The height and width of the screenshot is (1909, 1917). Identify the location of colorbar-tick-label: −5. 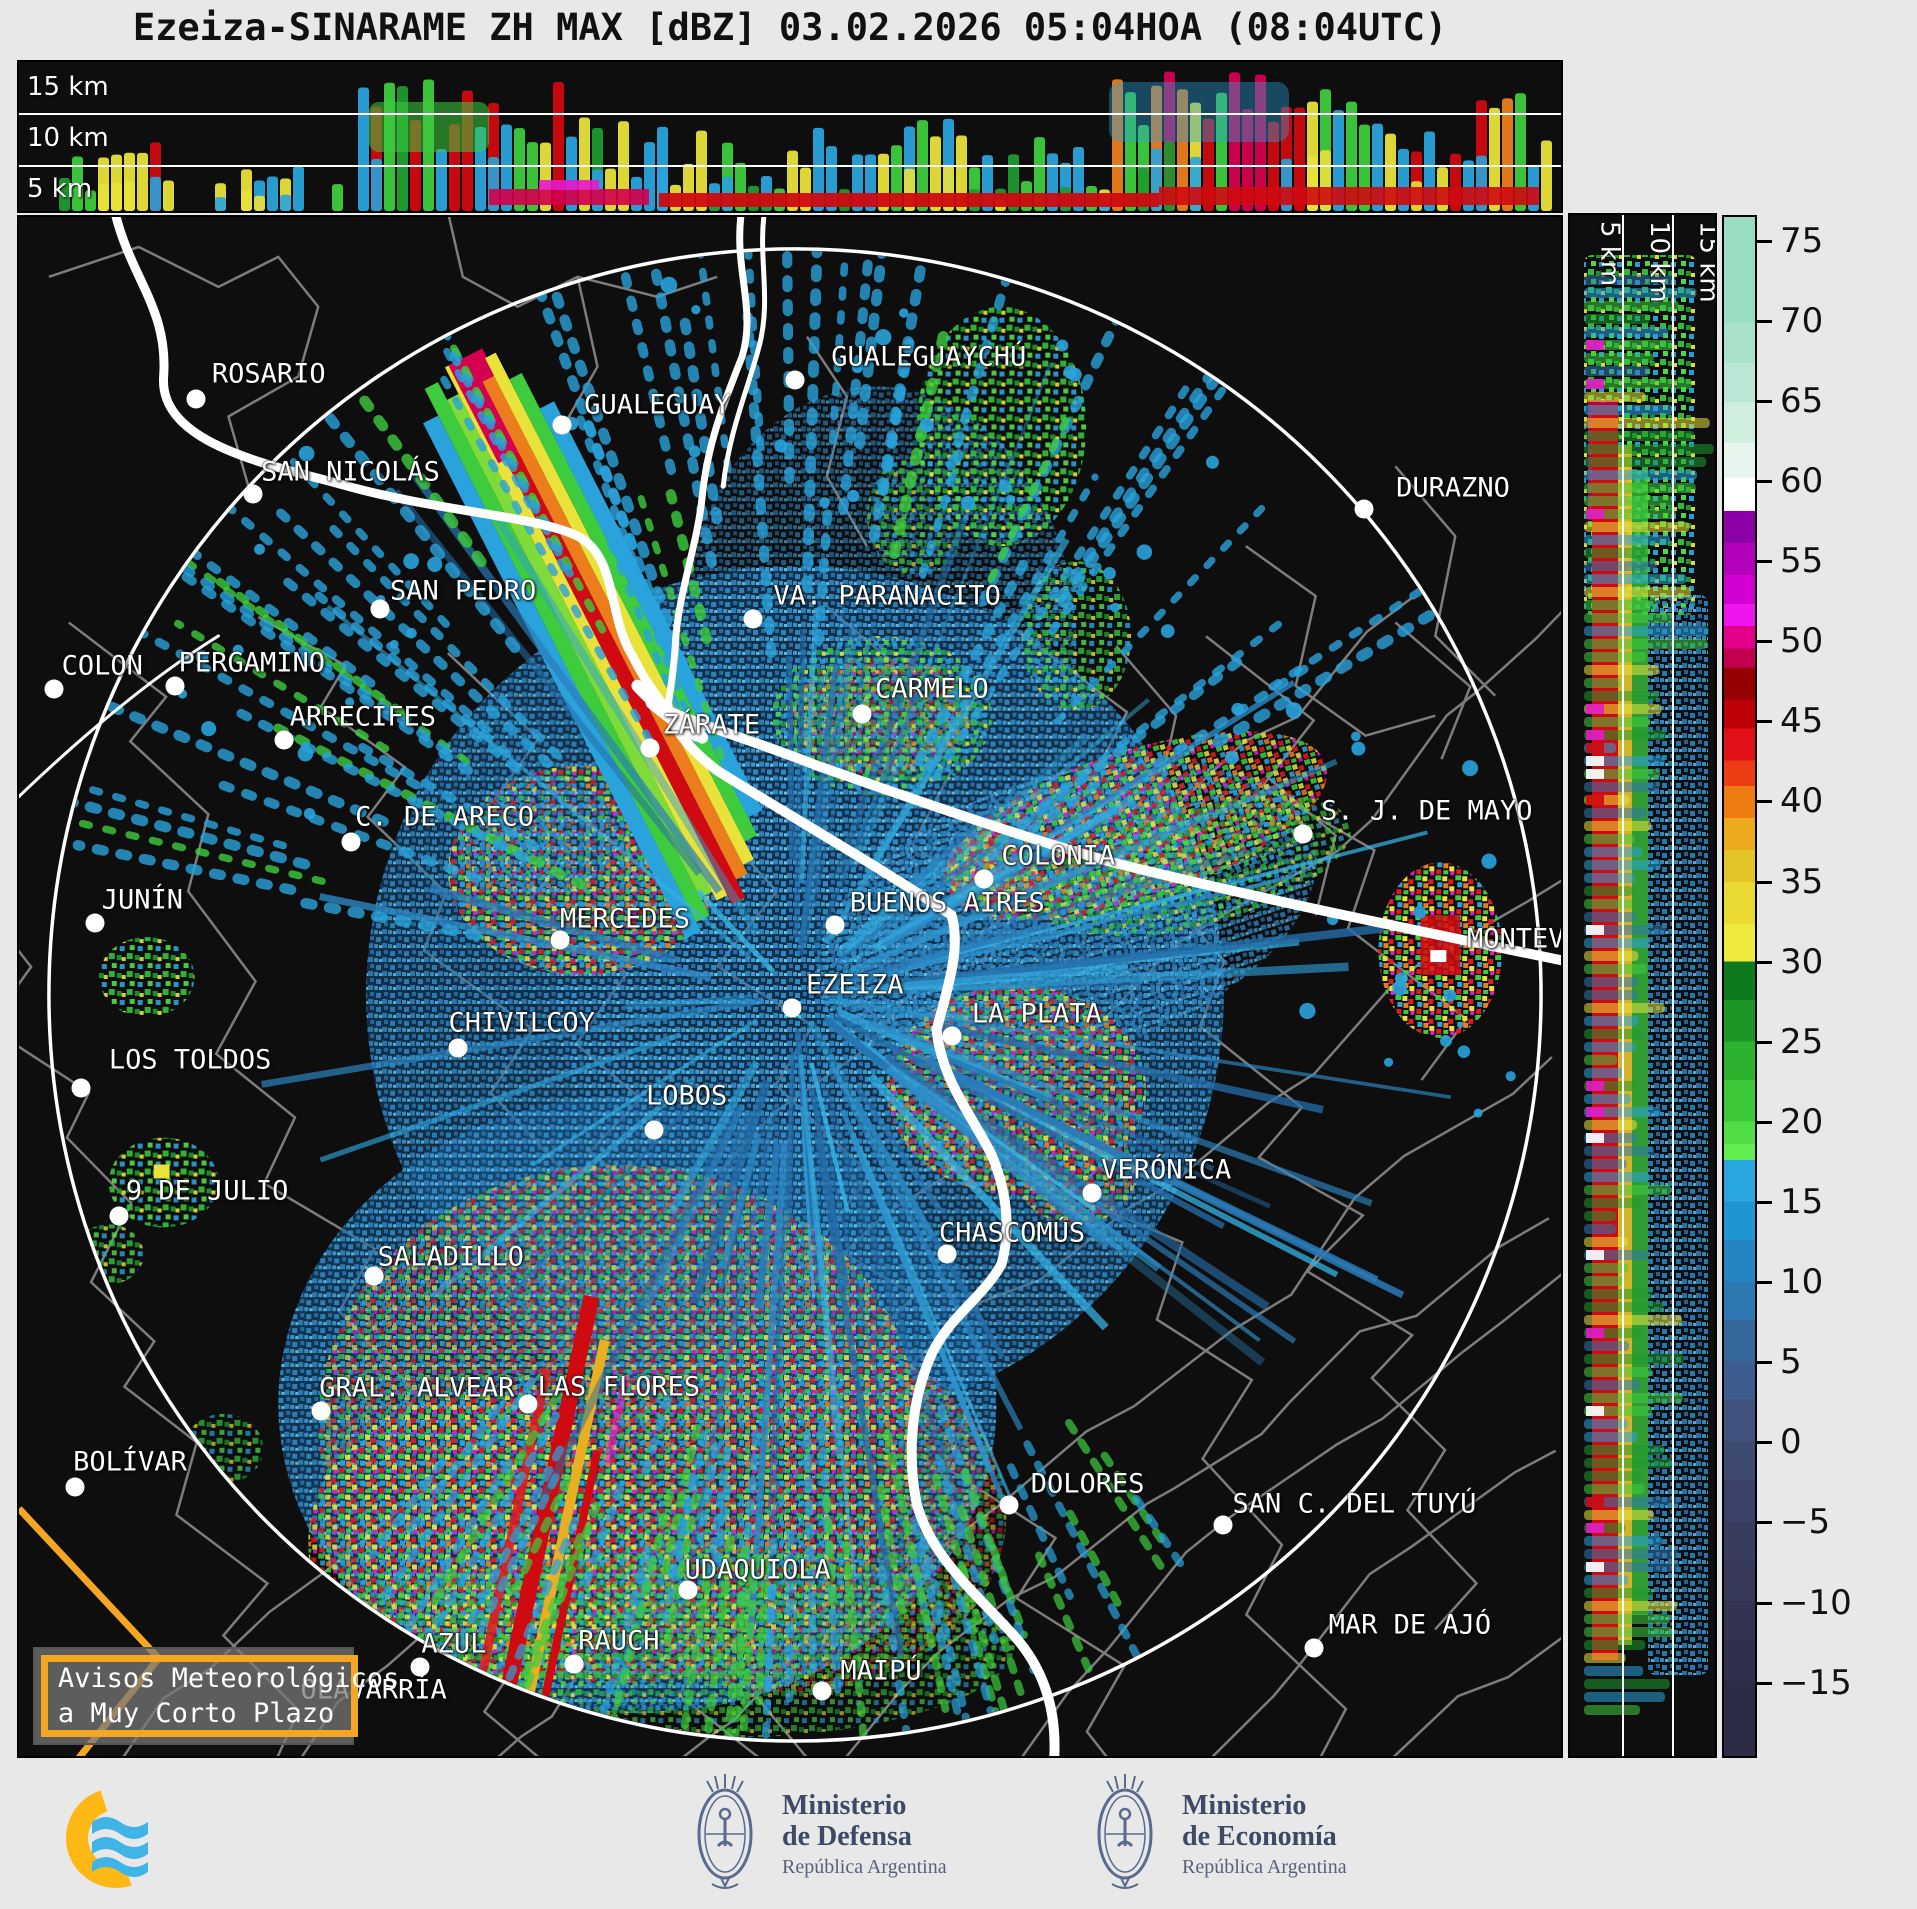
(1805, 1522).